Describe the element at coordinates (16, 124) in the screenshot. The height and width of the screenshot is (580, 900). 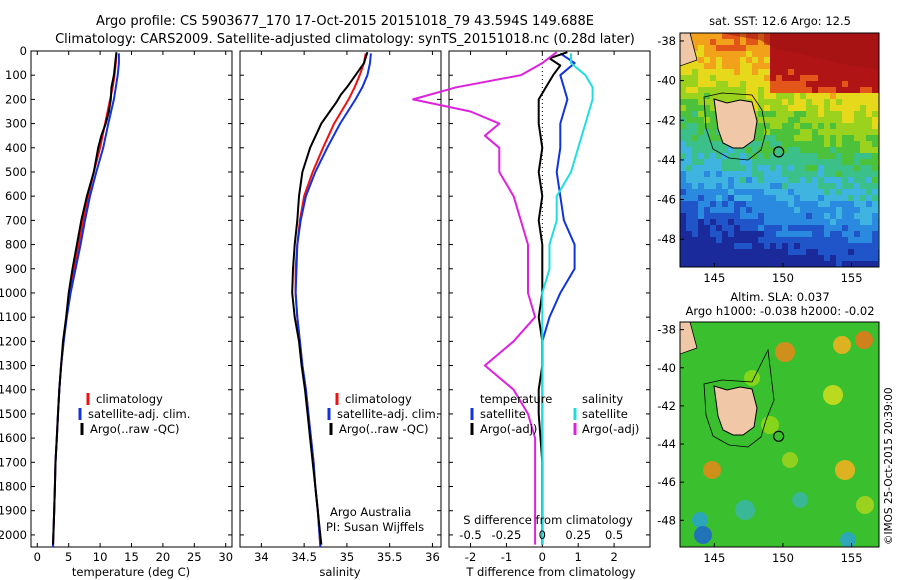
I see `y-tick-label: 300` at that location.